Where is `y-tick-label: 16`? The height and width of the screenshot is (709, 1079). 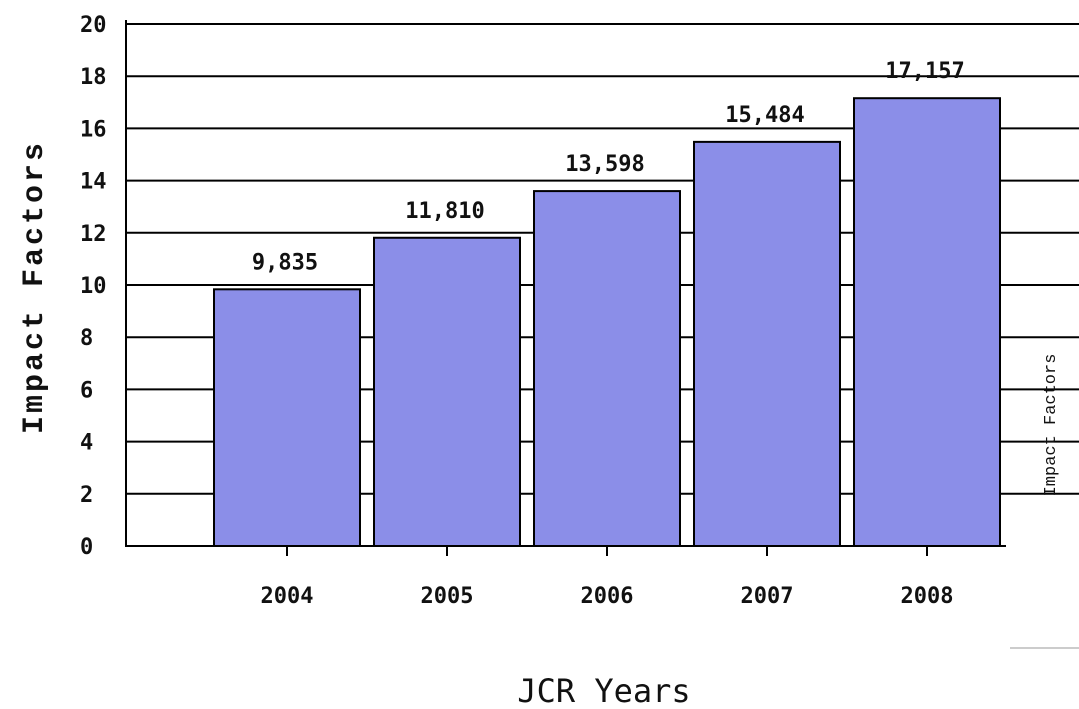 y-tick-label: 16 is located at coordinates (93, 129).